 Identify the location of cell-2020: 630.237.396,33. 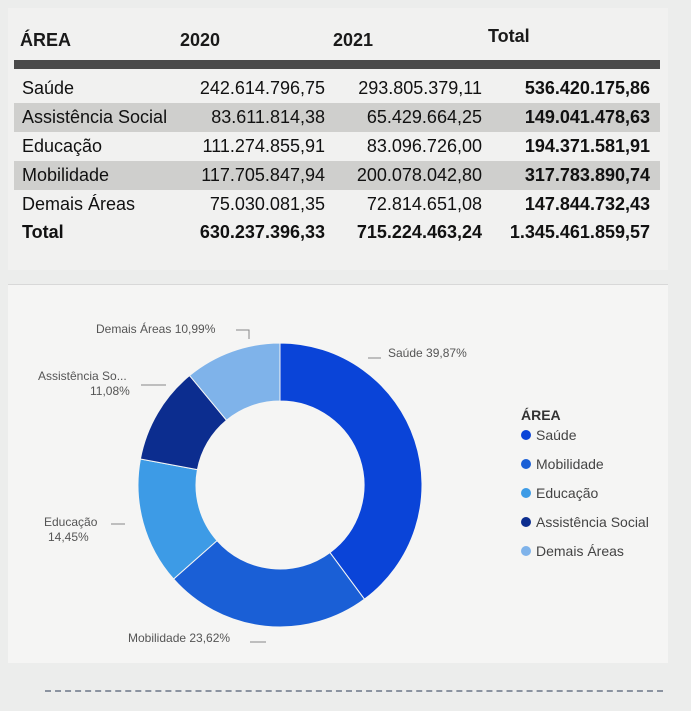
(262, 232).